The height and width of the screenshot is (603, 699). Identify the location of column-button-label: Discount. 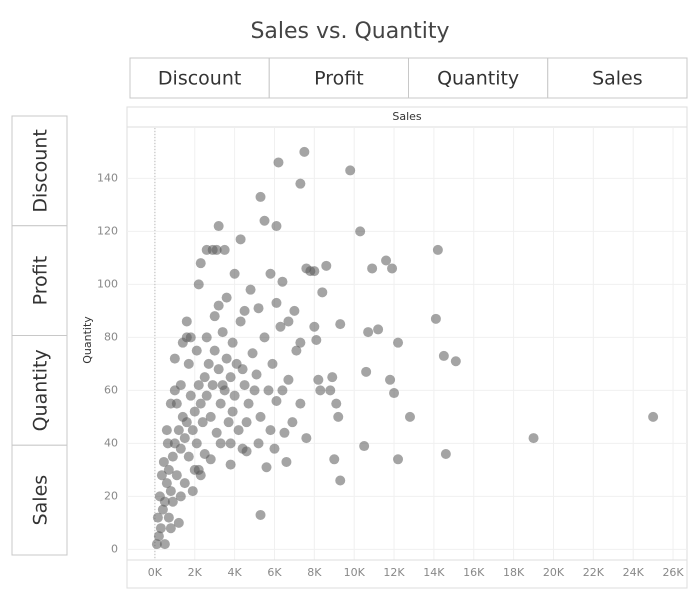
(199, 79).